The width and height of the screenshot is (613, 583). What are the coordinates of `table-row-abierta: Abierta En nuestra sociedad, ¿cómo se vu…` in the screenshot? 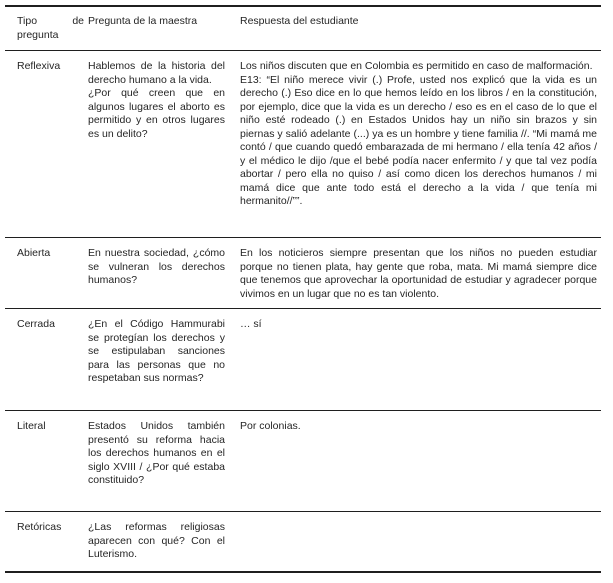 It's located at (303, 273).